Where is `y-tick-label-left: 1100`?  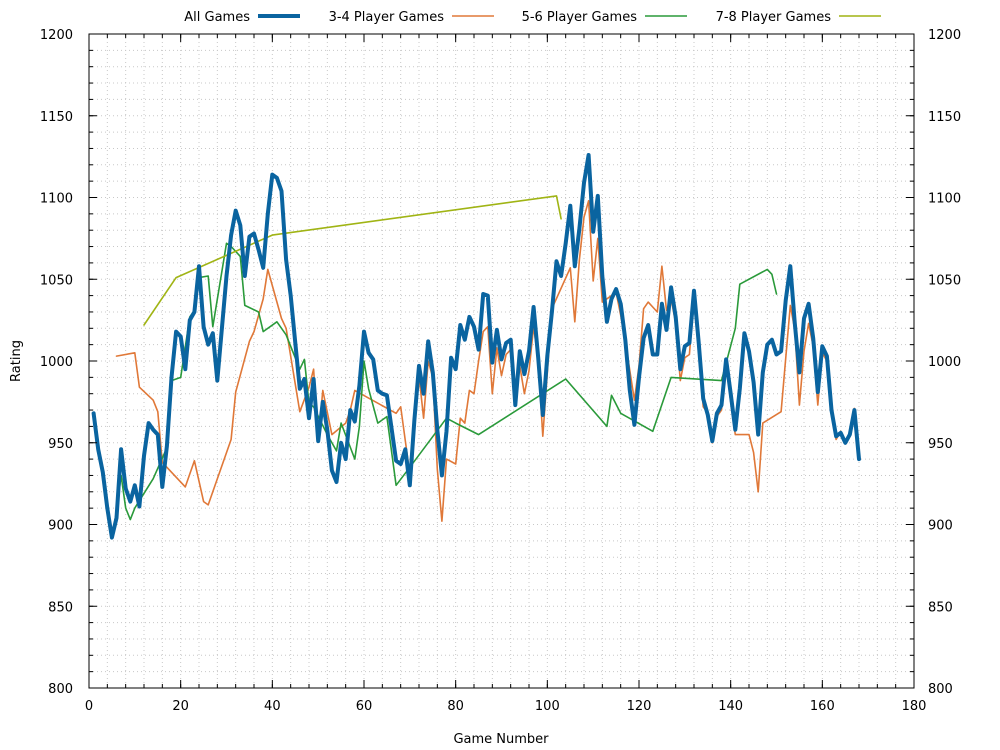 y-tick-label-left: 1100 is located at coordinates (56, 199).